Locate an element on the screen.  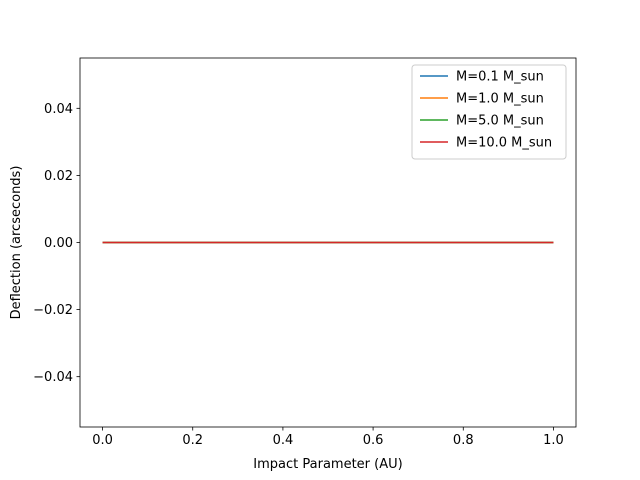
x-tick-label: 0.8 is located at coordinates (463, 440).